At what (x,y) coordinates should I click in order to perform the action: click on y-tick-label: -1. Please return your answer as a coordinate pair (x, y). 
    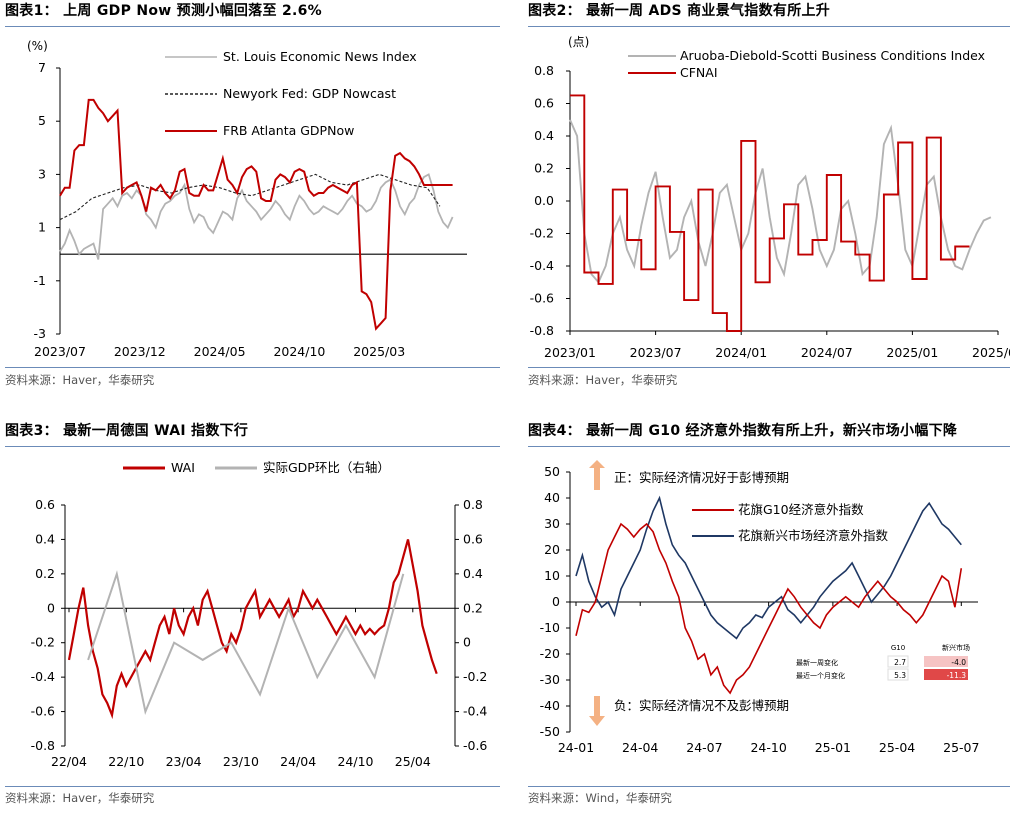
    Looking at the image, I should click on (40, 280).